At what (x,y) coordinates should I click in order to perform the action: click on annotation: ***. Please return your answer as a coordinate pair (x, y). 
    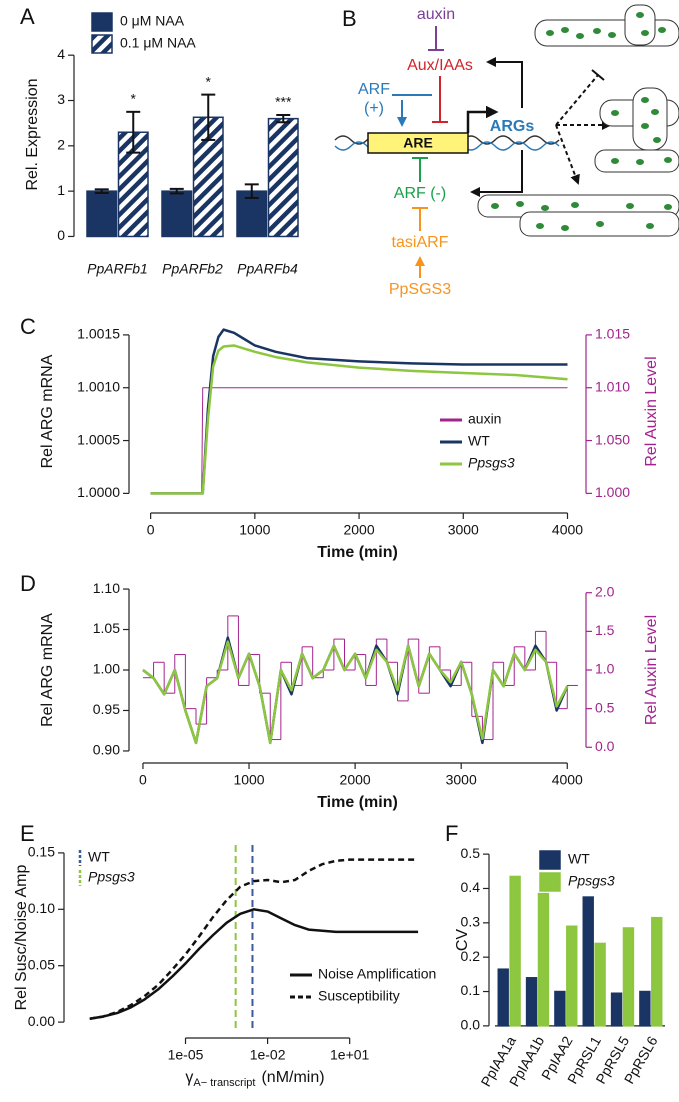
    Looking at the image, I should click on (283, 102).